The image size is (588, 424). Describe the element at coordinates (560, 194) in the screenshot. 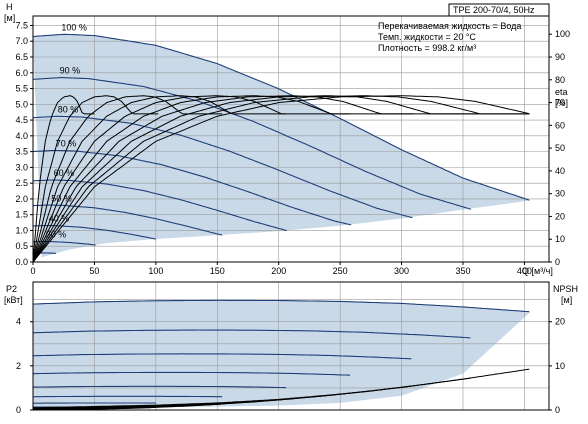

I see `eta-tick-label: 30` at that location.